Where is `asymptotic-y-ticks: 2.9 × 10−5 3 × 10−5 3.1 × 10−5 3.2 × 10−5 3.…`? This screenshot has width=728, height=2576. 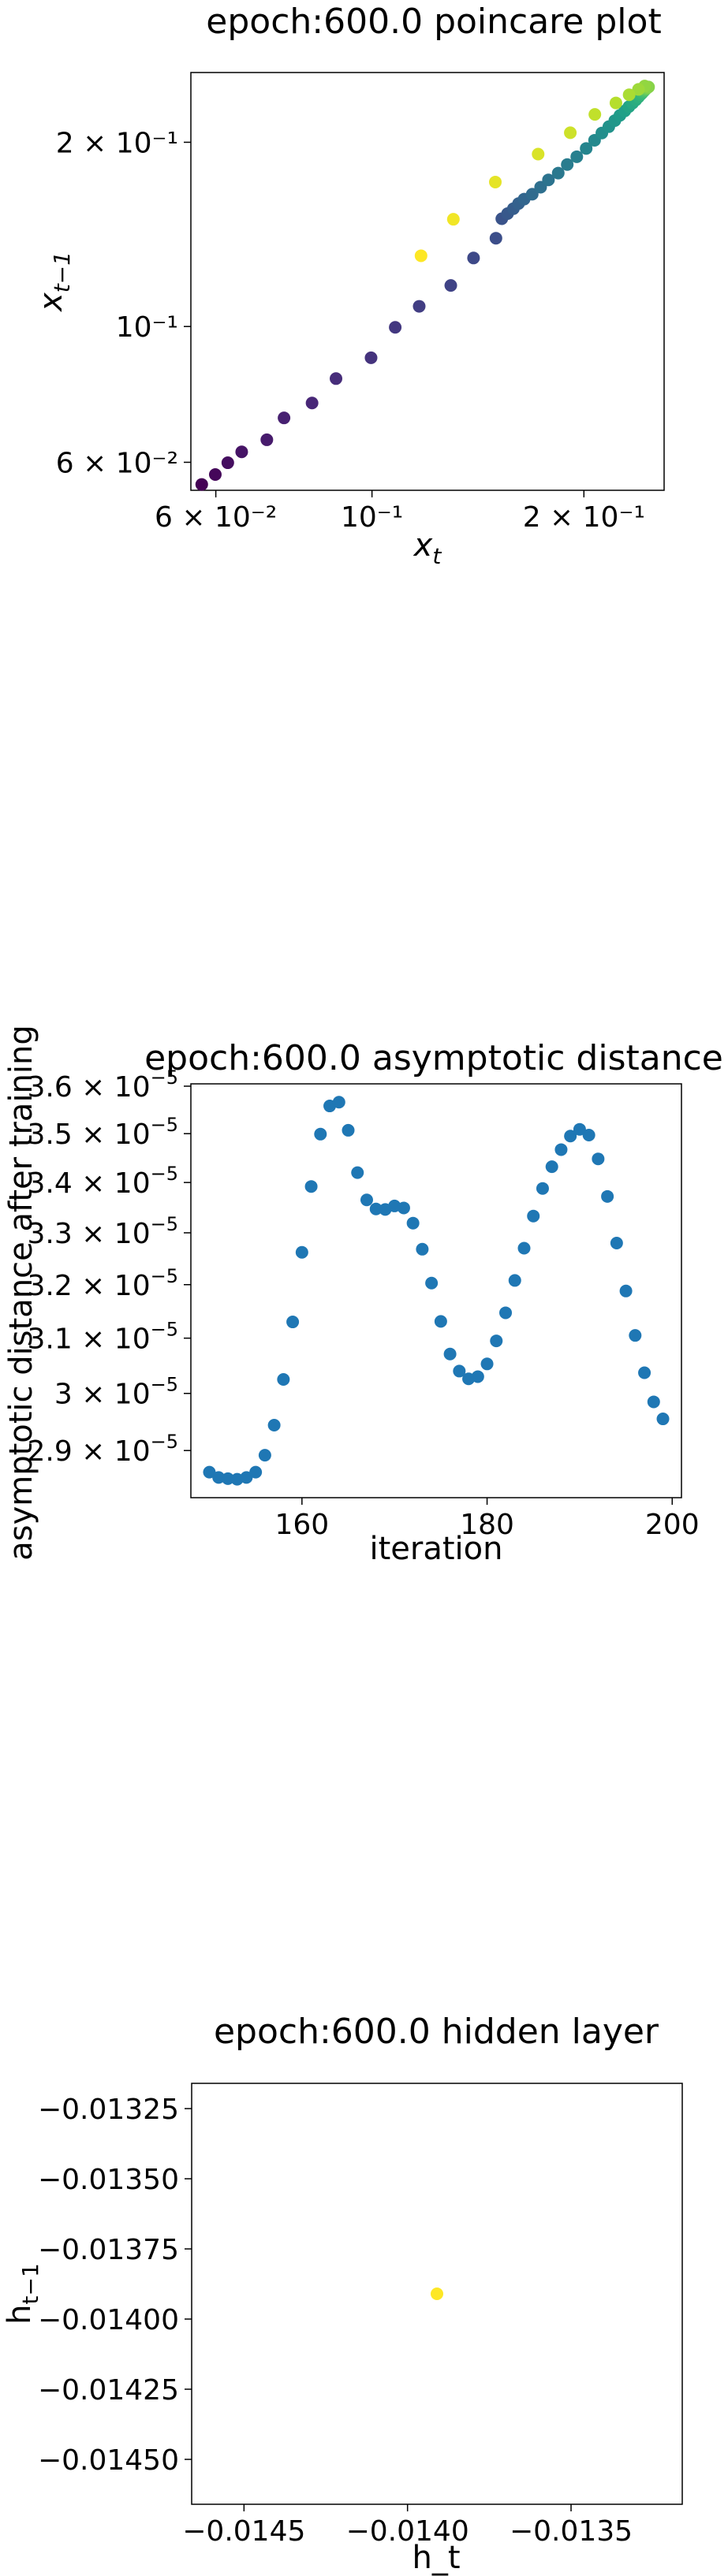
asymptotic-y-ticks: 2.9 × 10−5 3 × 10−5 3.1 × 10−5 3.2 × 10−5 3.… is located at coordinates (109, 1267).